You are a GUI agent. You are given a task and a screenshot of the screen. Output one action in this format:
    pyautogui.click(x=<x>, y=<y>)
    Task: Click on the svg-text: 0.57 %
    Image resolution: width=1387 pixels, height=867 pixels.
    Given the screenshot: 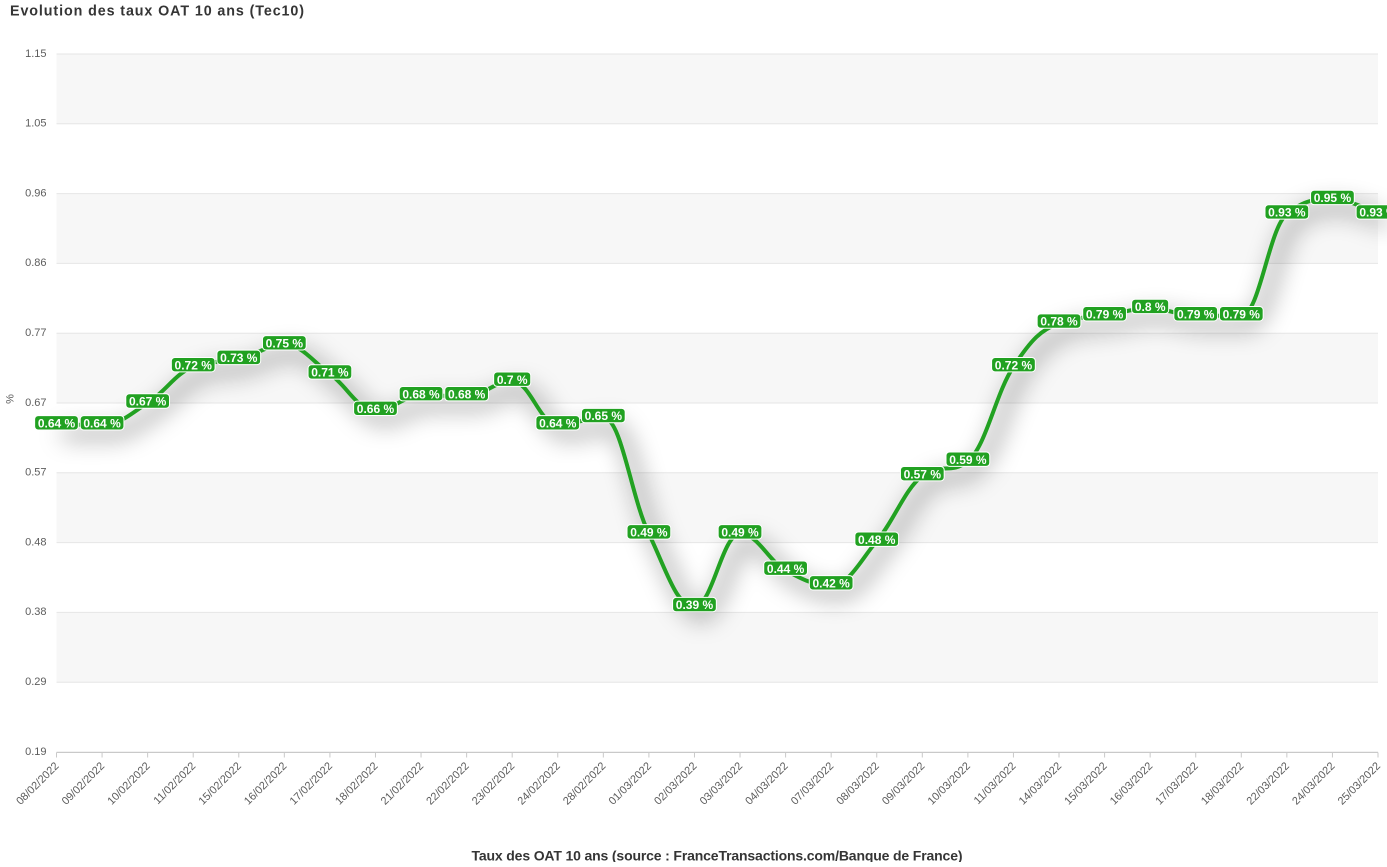 What is the action you would take?
    pyautogui.click(x=923, y=474)
    